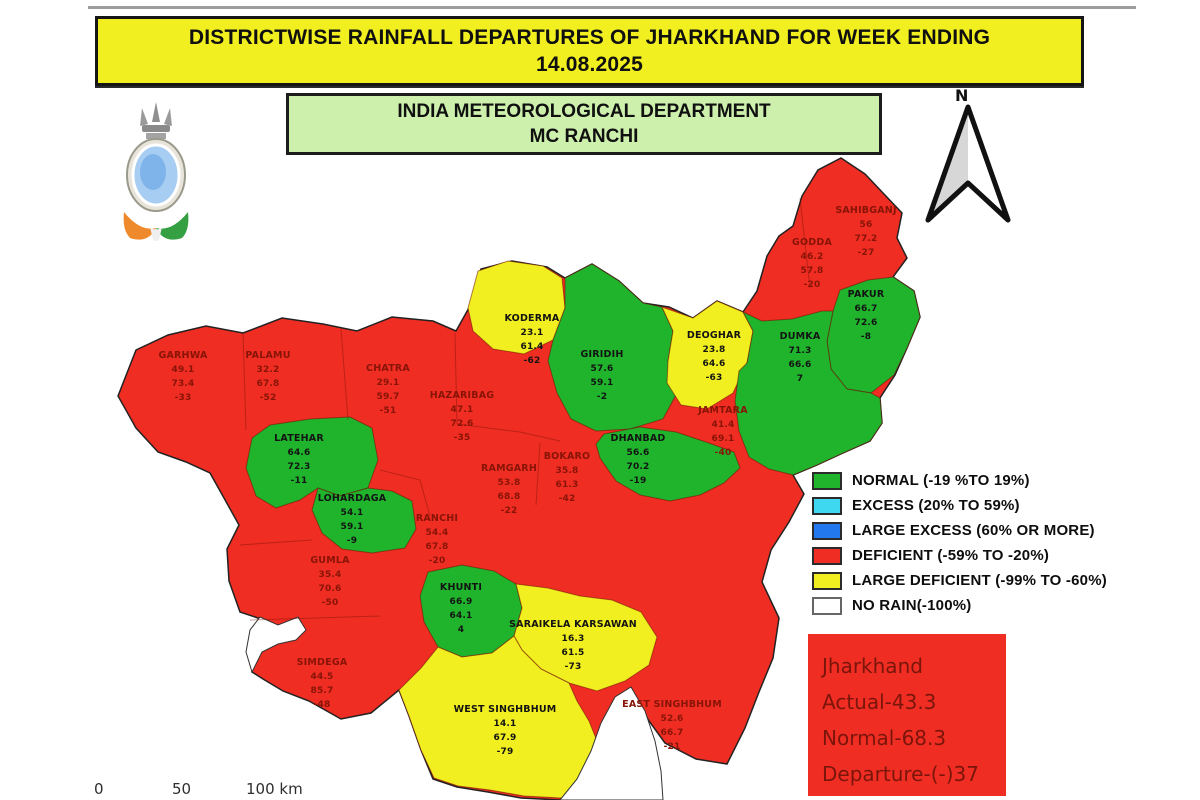  Describe the element at coordinates (812, 242) in the screenshot. I see `district-name: GODDA` at that location.